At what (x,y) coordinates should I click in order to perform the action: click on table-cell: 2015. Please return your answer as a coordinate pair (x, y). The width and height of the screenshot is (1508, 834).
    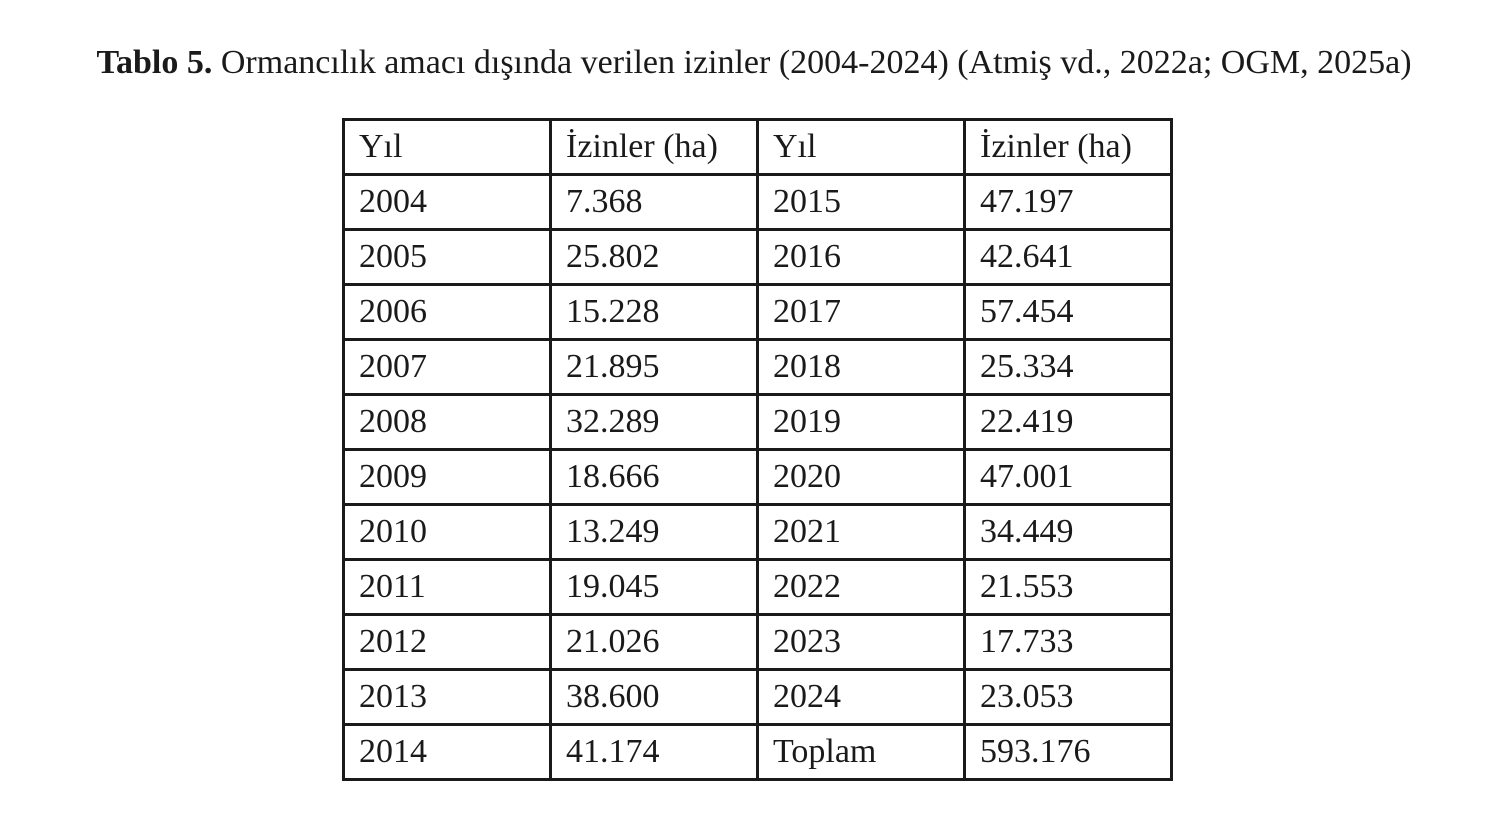
    Looking at the image, I should click on (861, 202).